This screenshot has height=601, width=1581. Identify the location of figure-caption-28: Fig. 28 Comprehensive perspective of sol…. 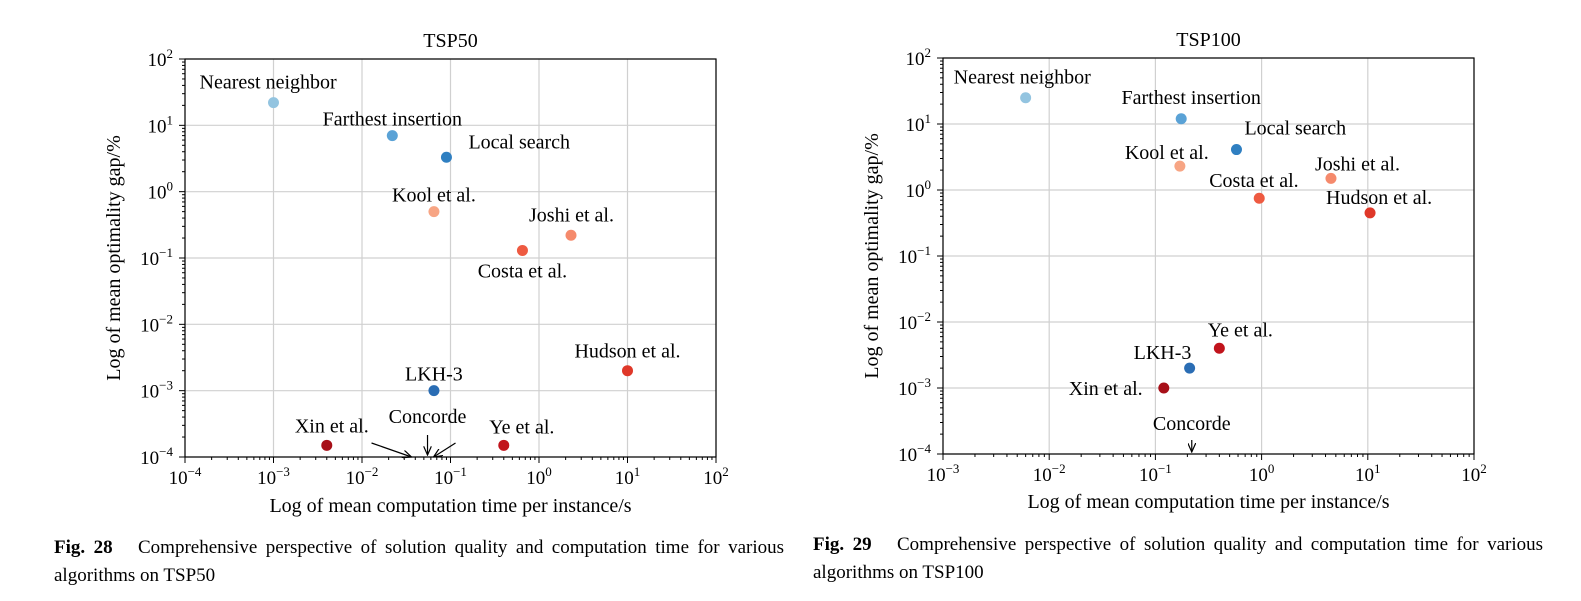
(419, 562).